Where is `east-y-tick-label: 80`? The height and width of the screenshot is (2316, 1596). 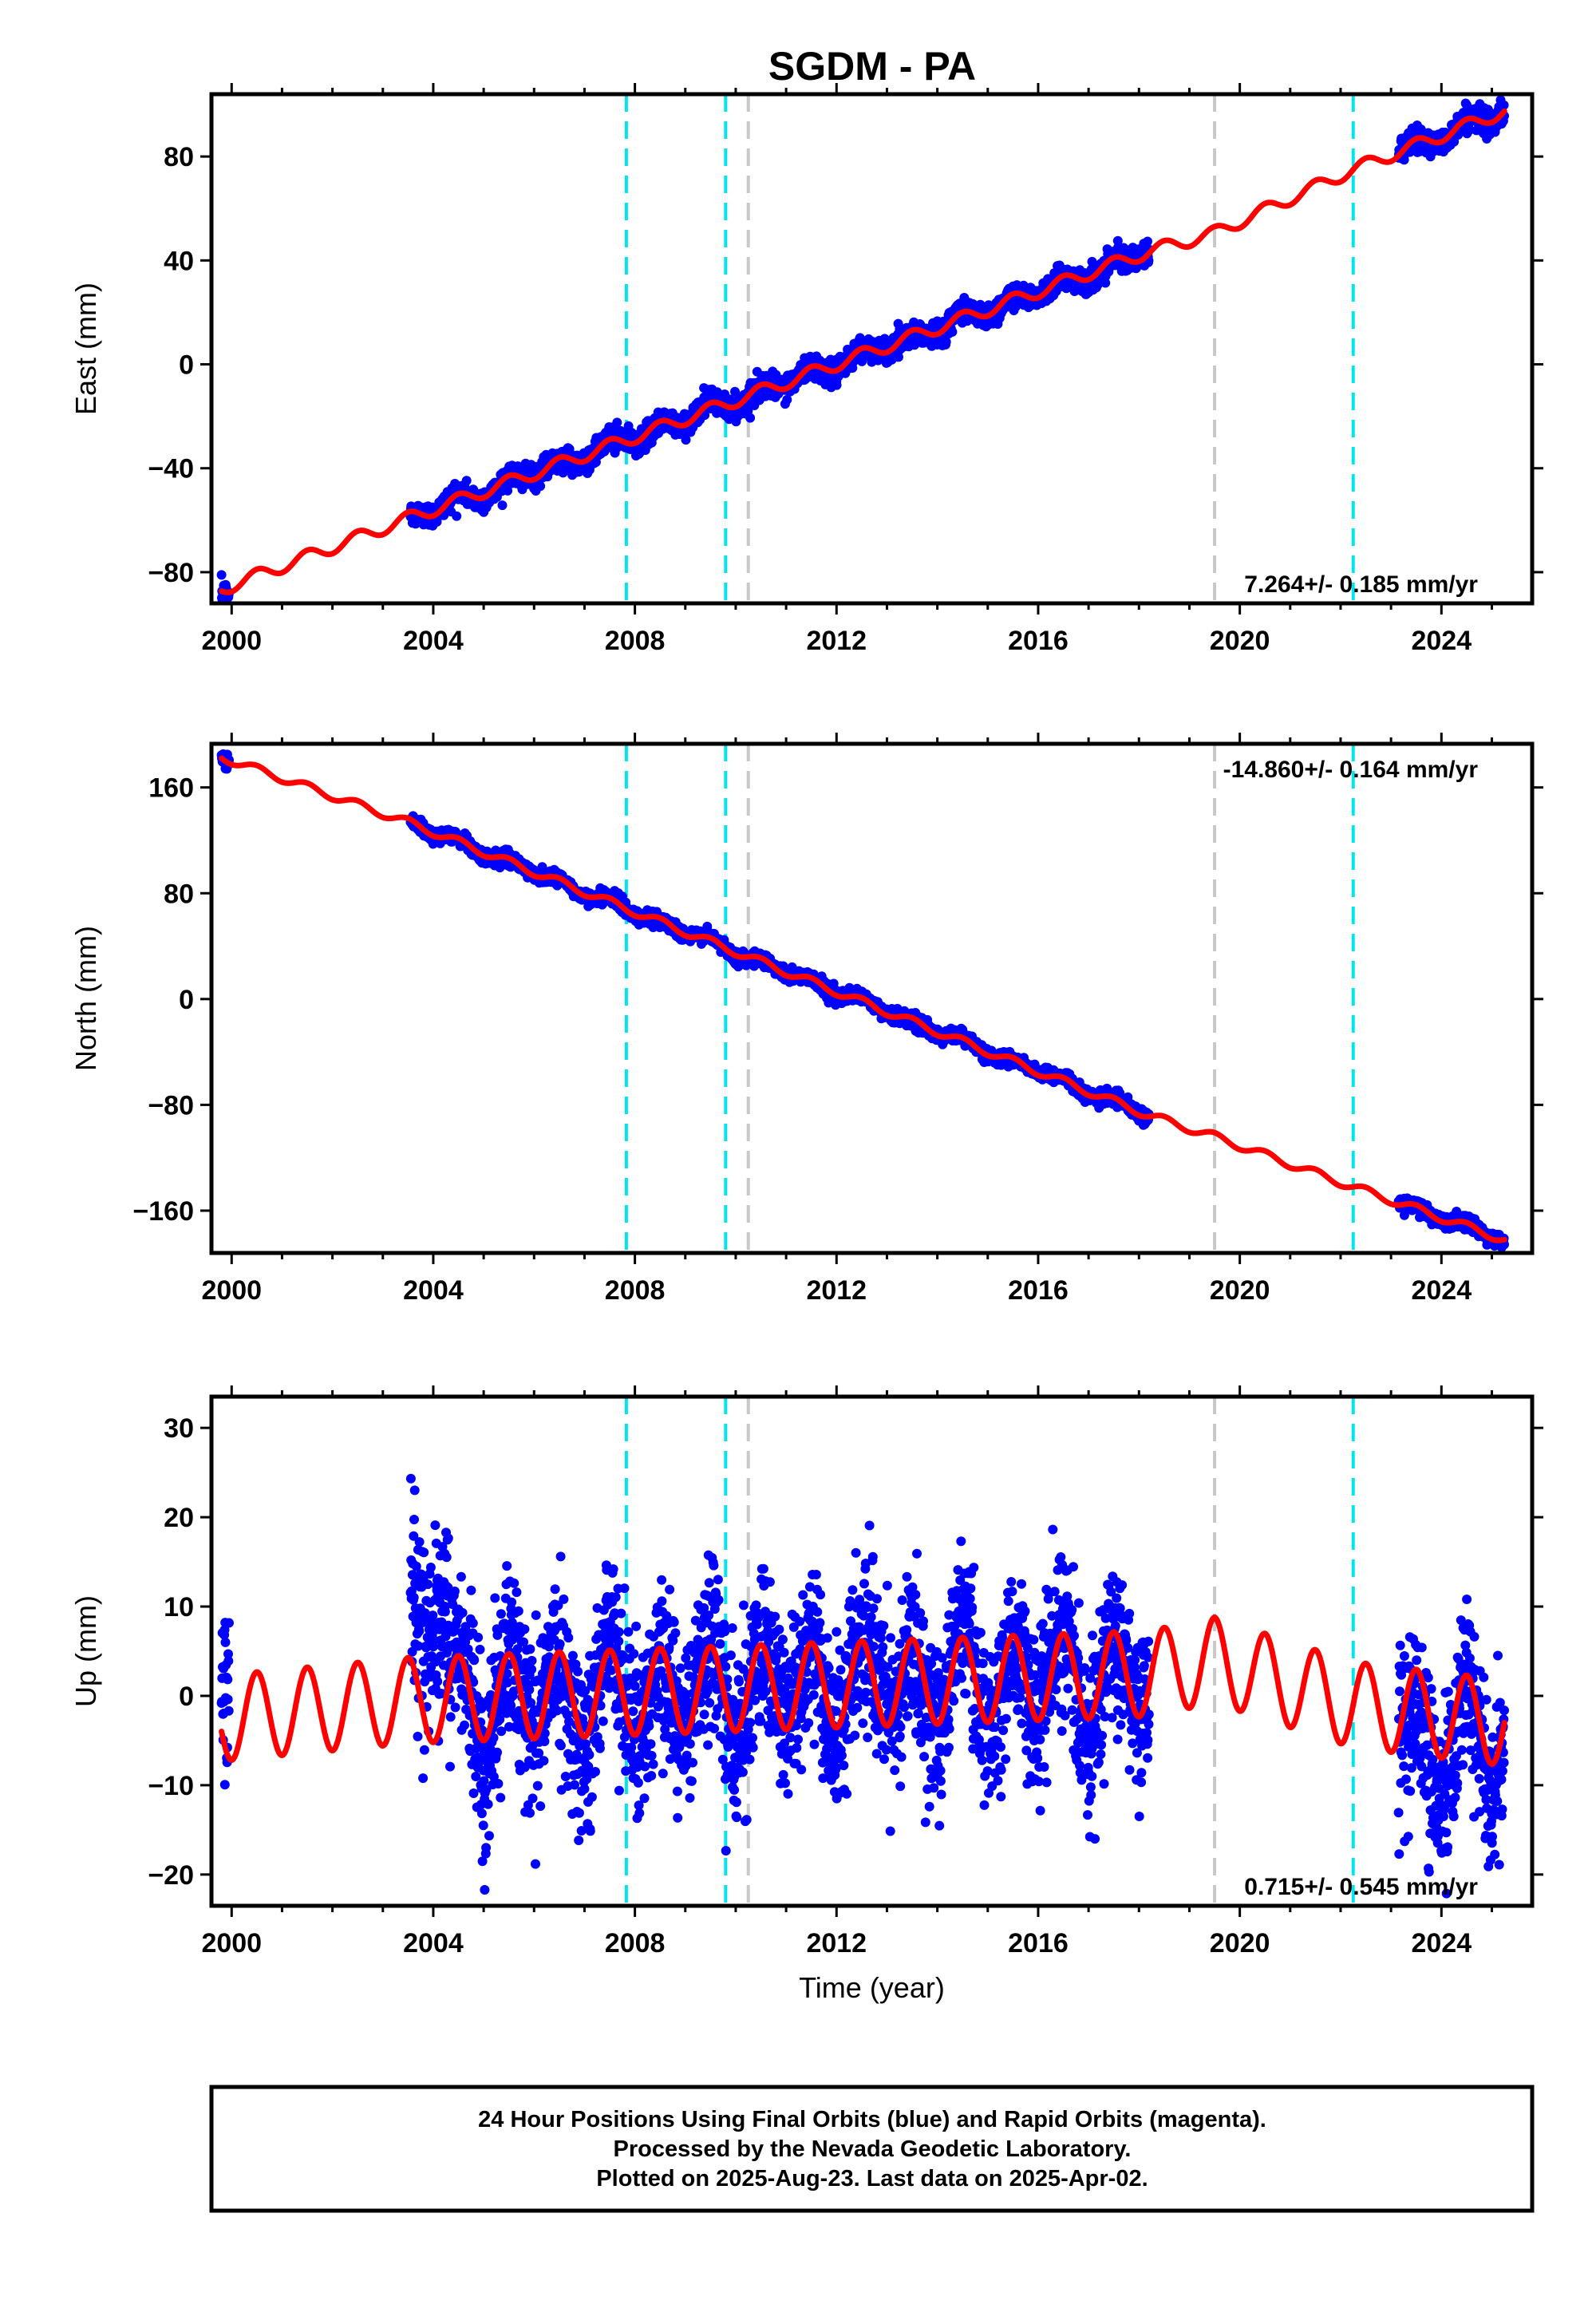
east-y-tick-label: 80 is located at coordinates (179, 157).